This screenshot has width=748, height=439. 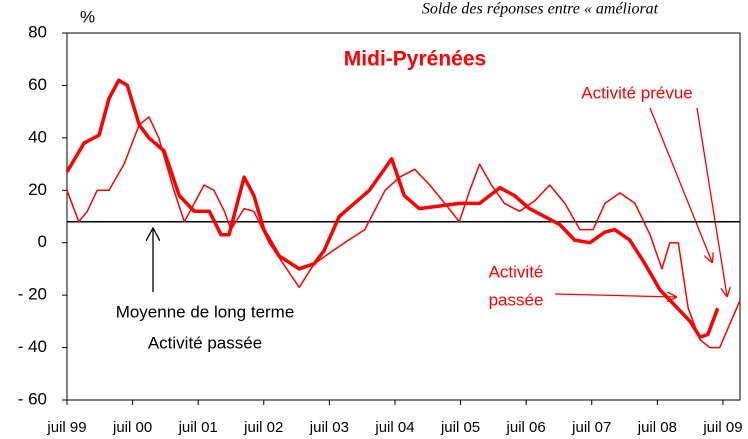 I want to click on x-tick-label: juil 99, so click(x=66, y=427).